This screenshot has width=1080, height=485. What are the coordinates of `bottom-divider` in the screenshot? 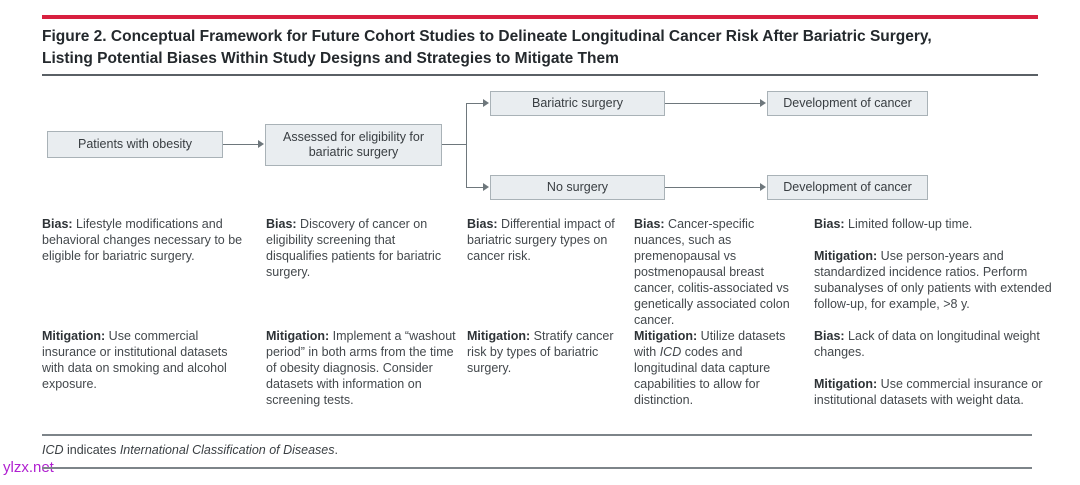 It's located at (537, 468).